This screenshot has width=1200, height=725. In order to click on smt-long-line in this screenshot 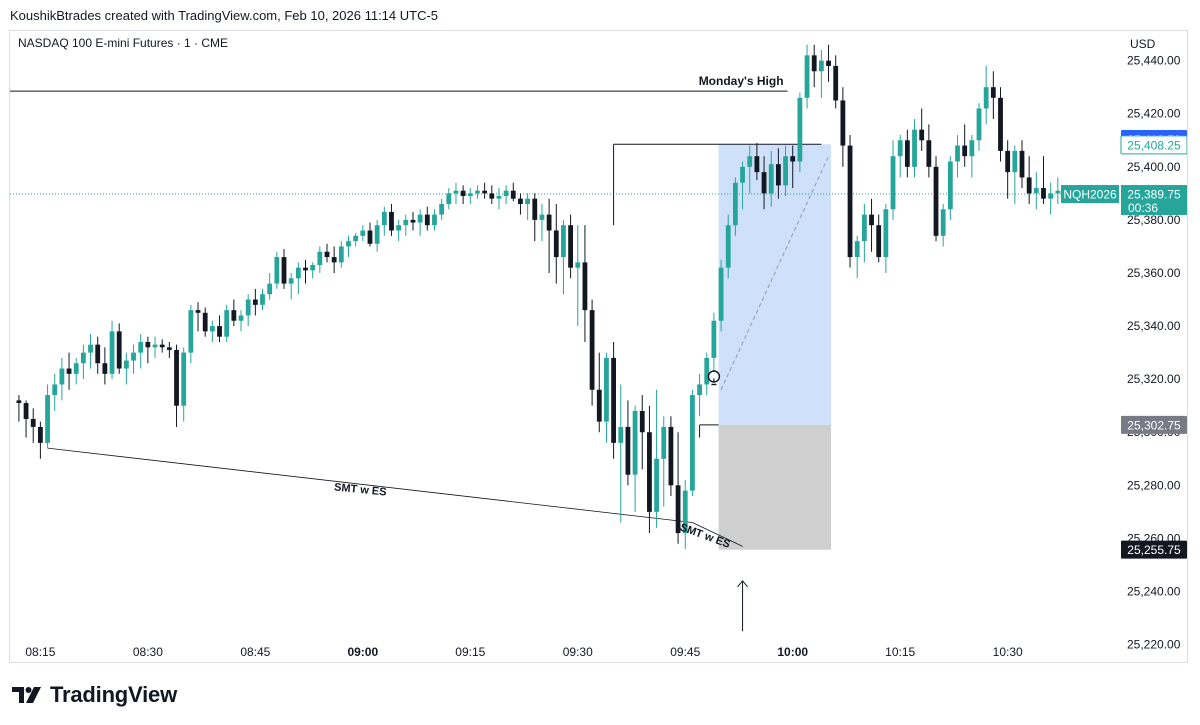, I will do `click(370, 485)`.